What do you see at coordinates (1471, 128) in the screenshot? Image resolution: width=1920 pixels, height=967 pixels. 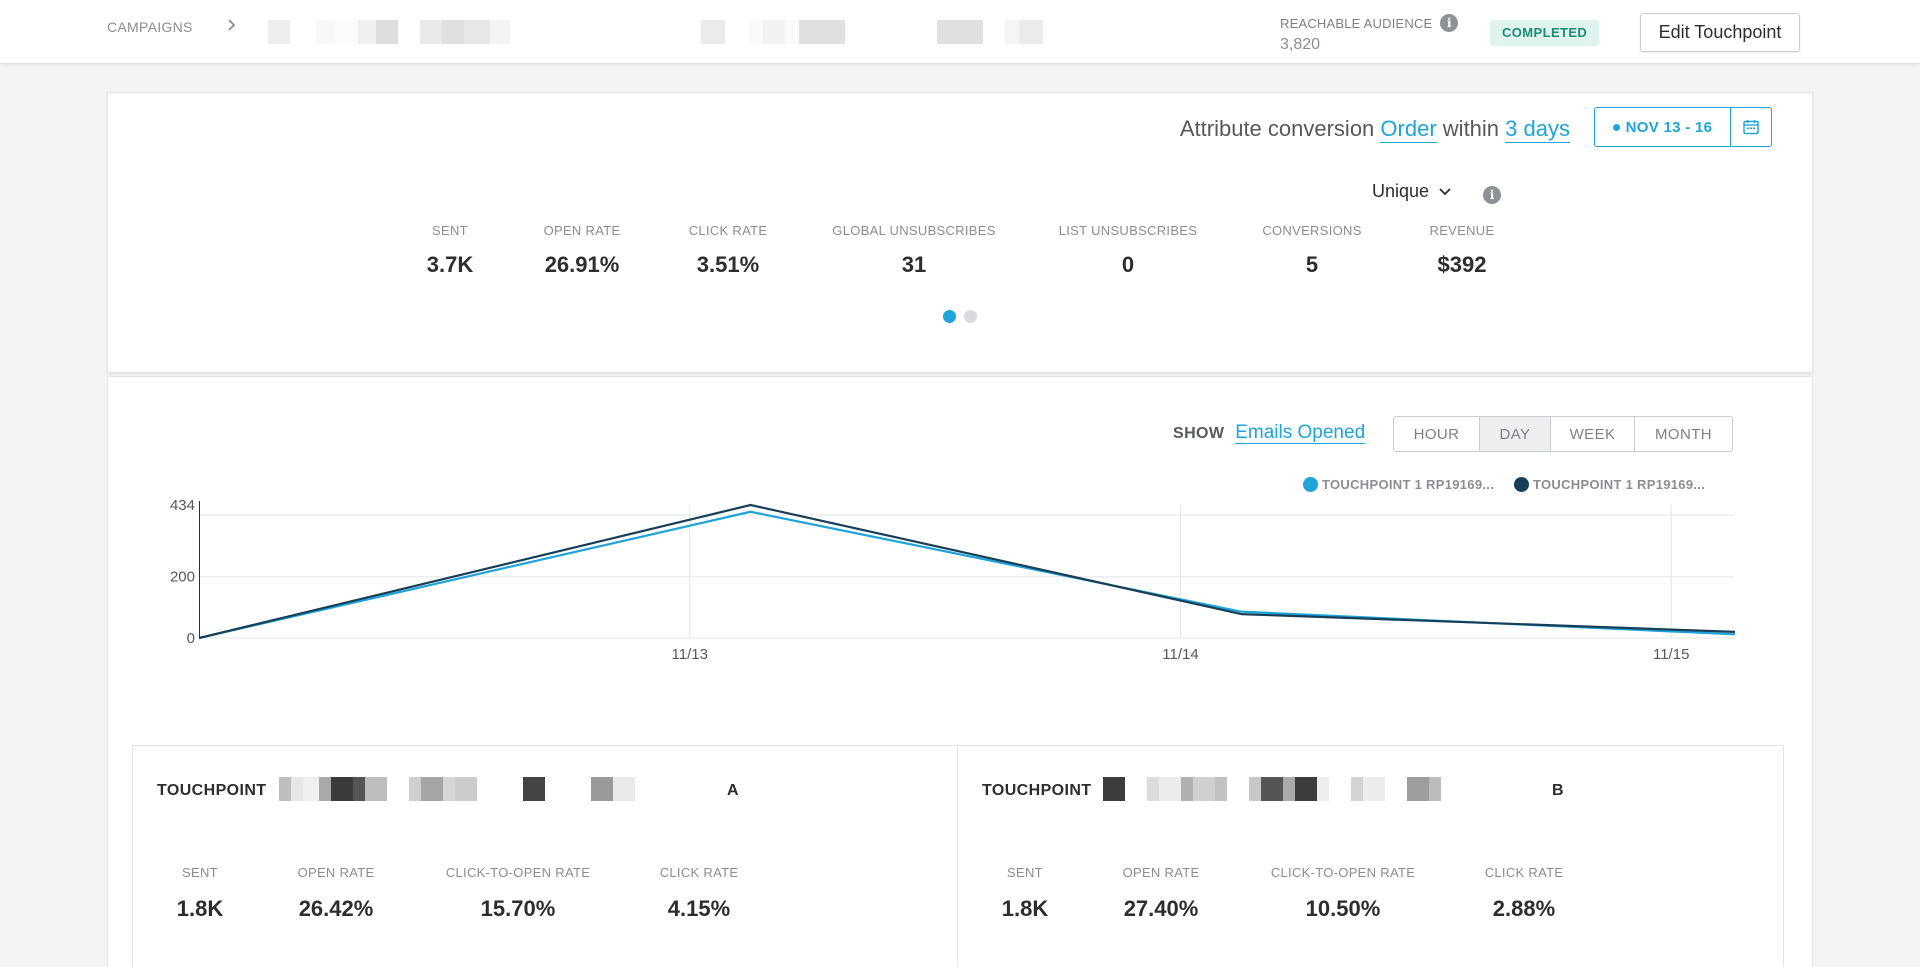 I see `attribution-within: within` at bounding box center [1471, 128].